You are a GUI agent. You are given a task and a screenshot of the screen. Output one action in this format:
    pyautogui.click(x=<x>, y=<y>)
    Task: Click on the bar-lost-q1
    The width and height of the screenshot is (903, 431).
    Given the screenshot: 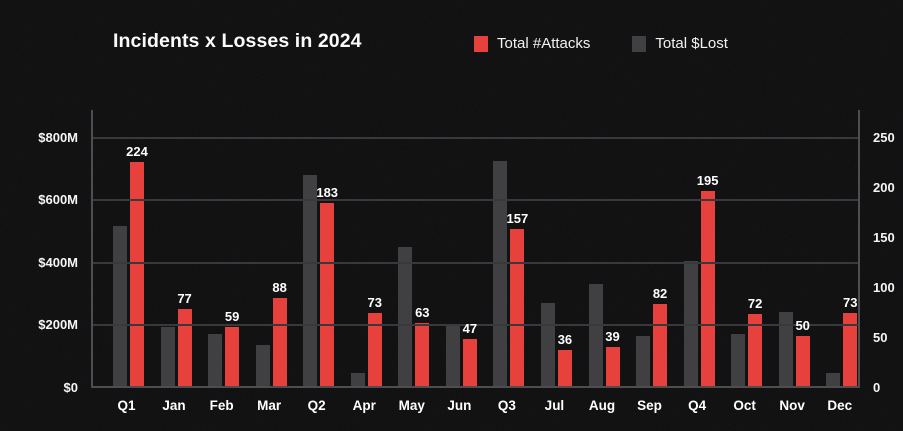 What is the action you would take?
    pyautogui.click(x=120, y=306)
    